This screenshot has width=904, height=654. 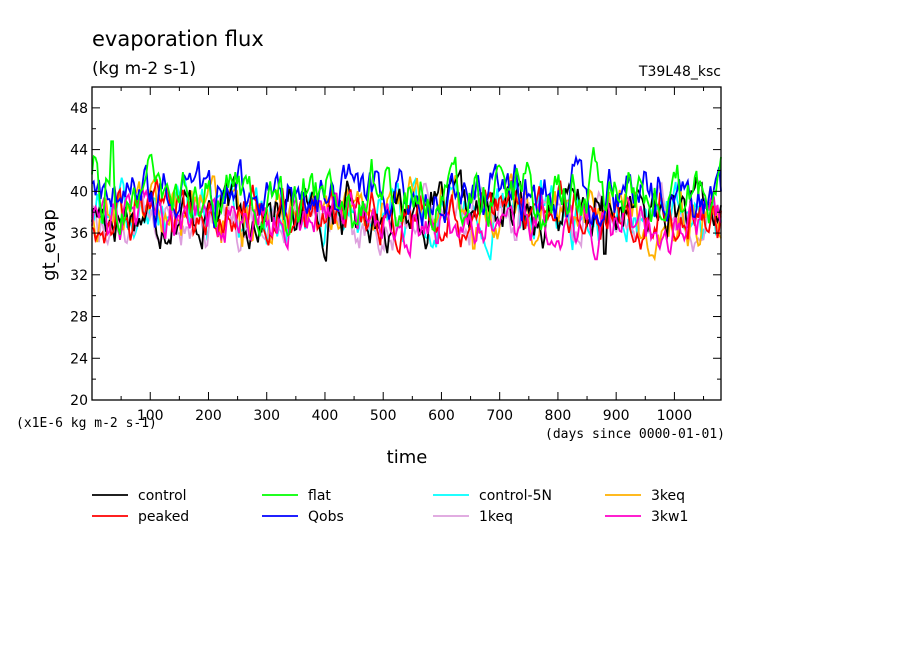 What do you see at coordinates (499, 416) in the screenshot?
I see `x-tick-label: 700` at bounding box center [499, 416].